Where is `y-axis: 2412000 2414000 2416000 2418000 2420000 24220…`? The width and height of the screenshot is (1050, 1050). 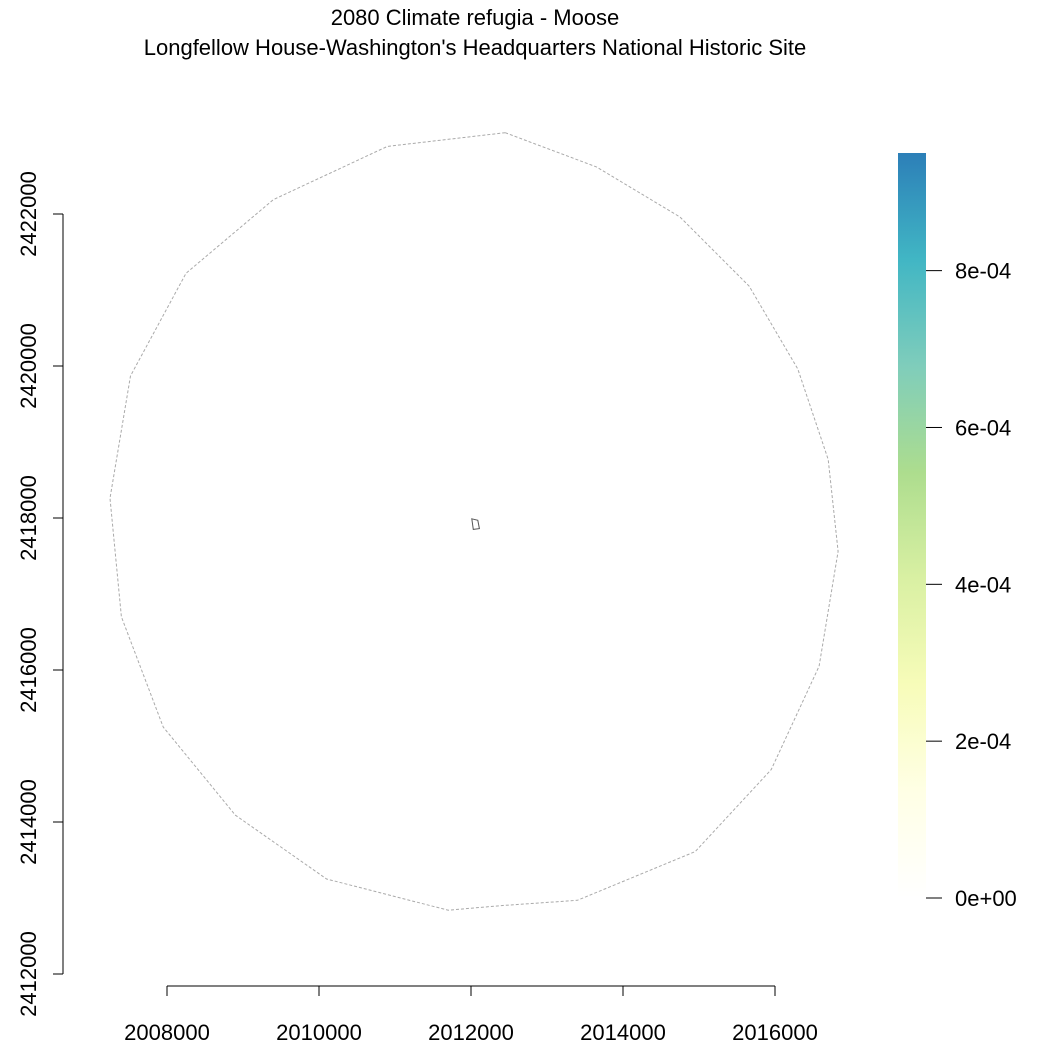 y-axis: 2412000 2414000 2416000 2418000 2420000 24220… is located at coordinates (40, 594).